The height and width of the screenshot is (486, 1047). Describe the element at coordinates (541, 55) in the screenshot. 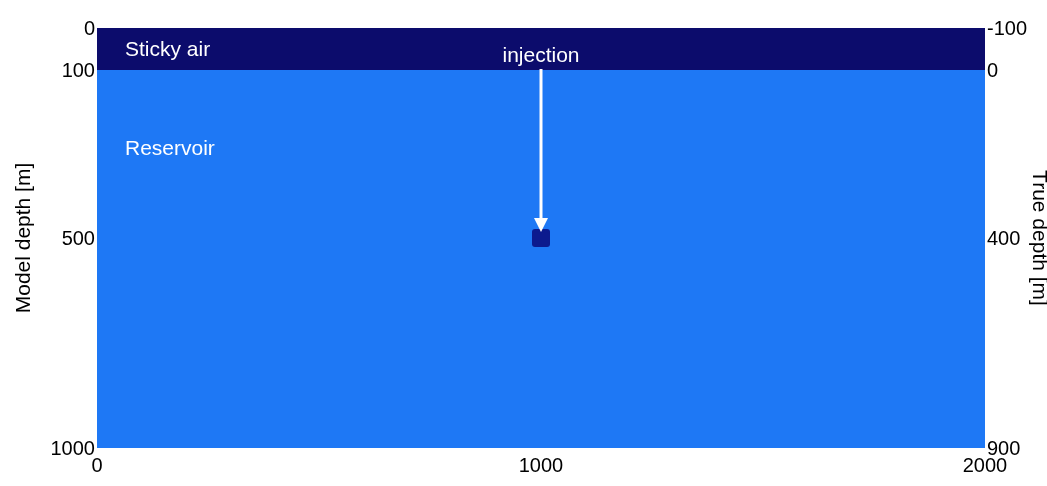

I see `annotation: injection` at that location.